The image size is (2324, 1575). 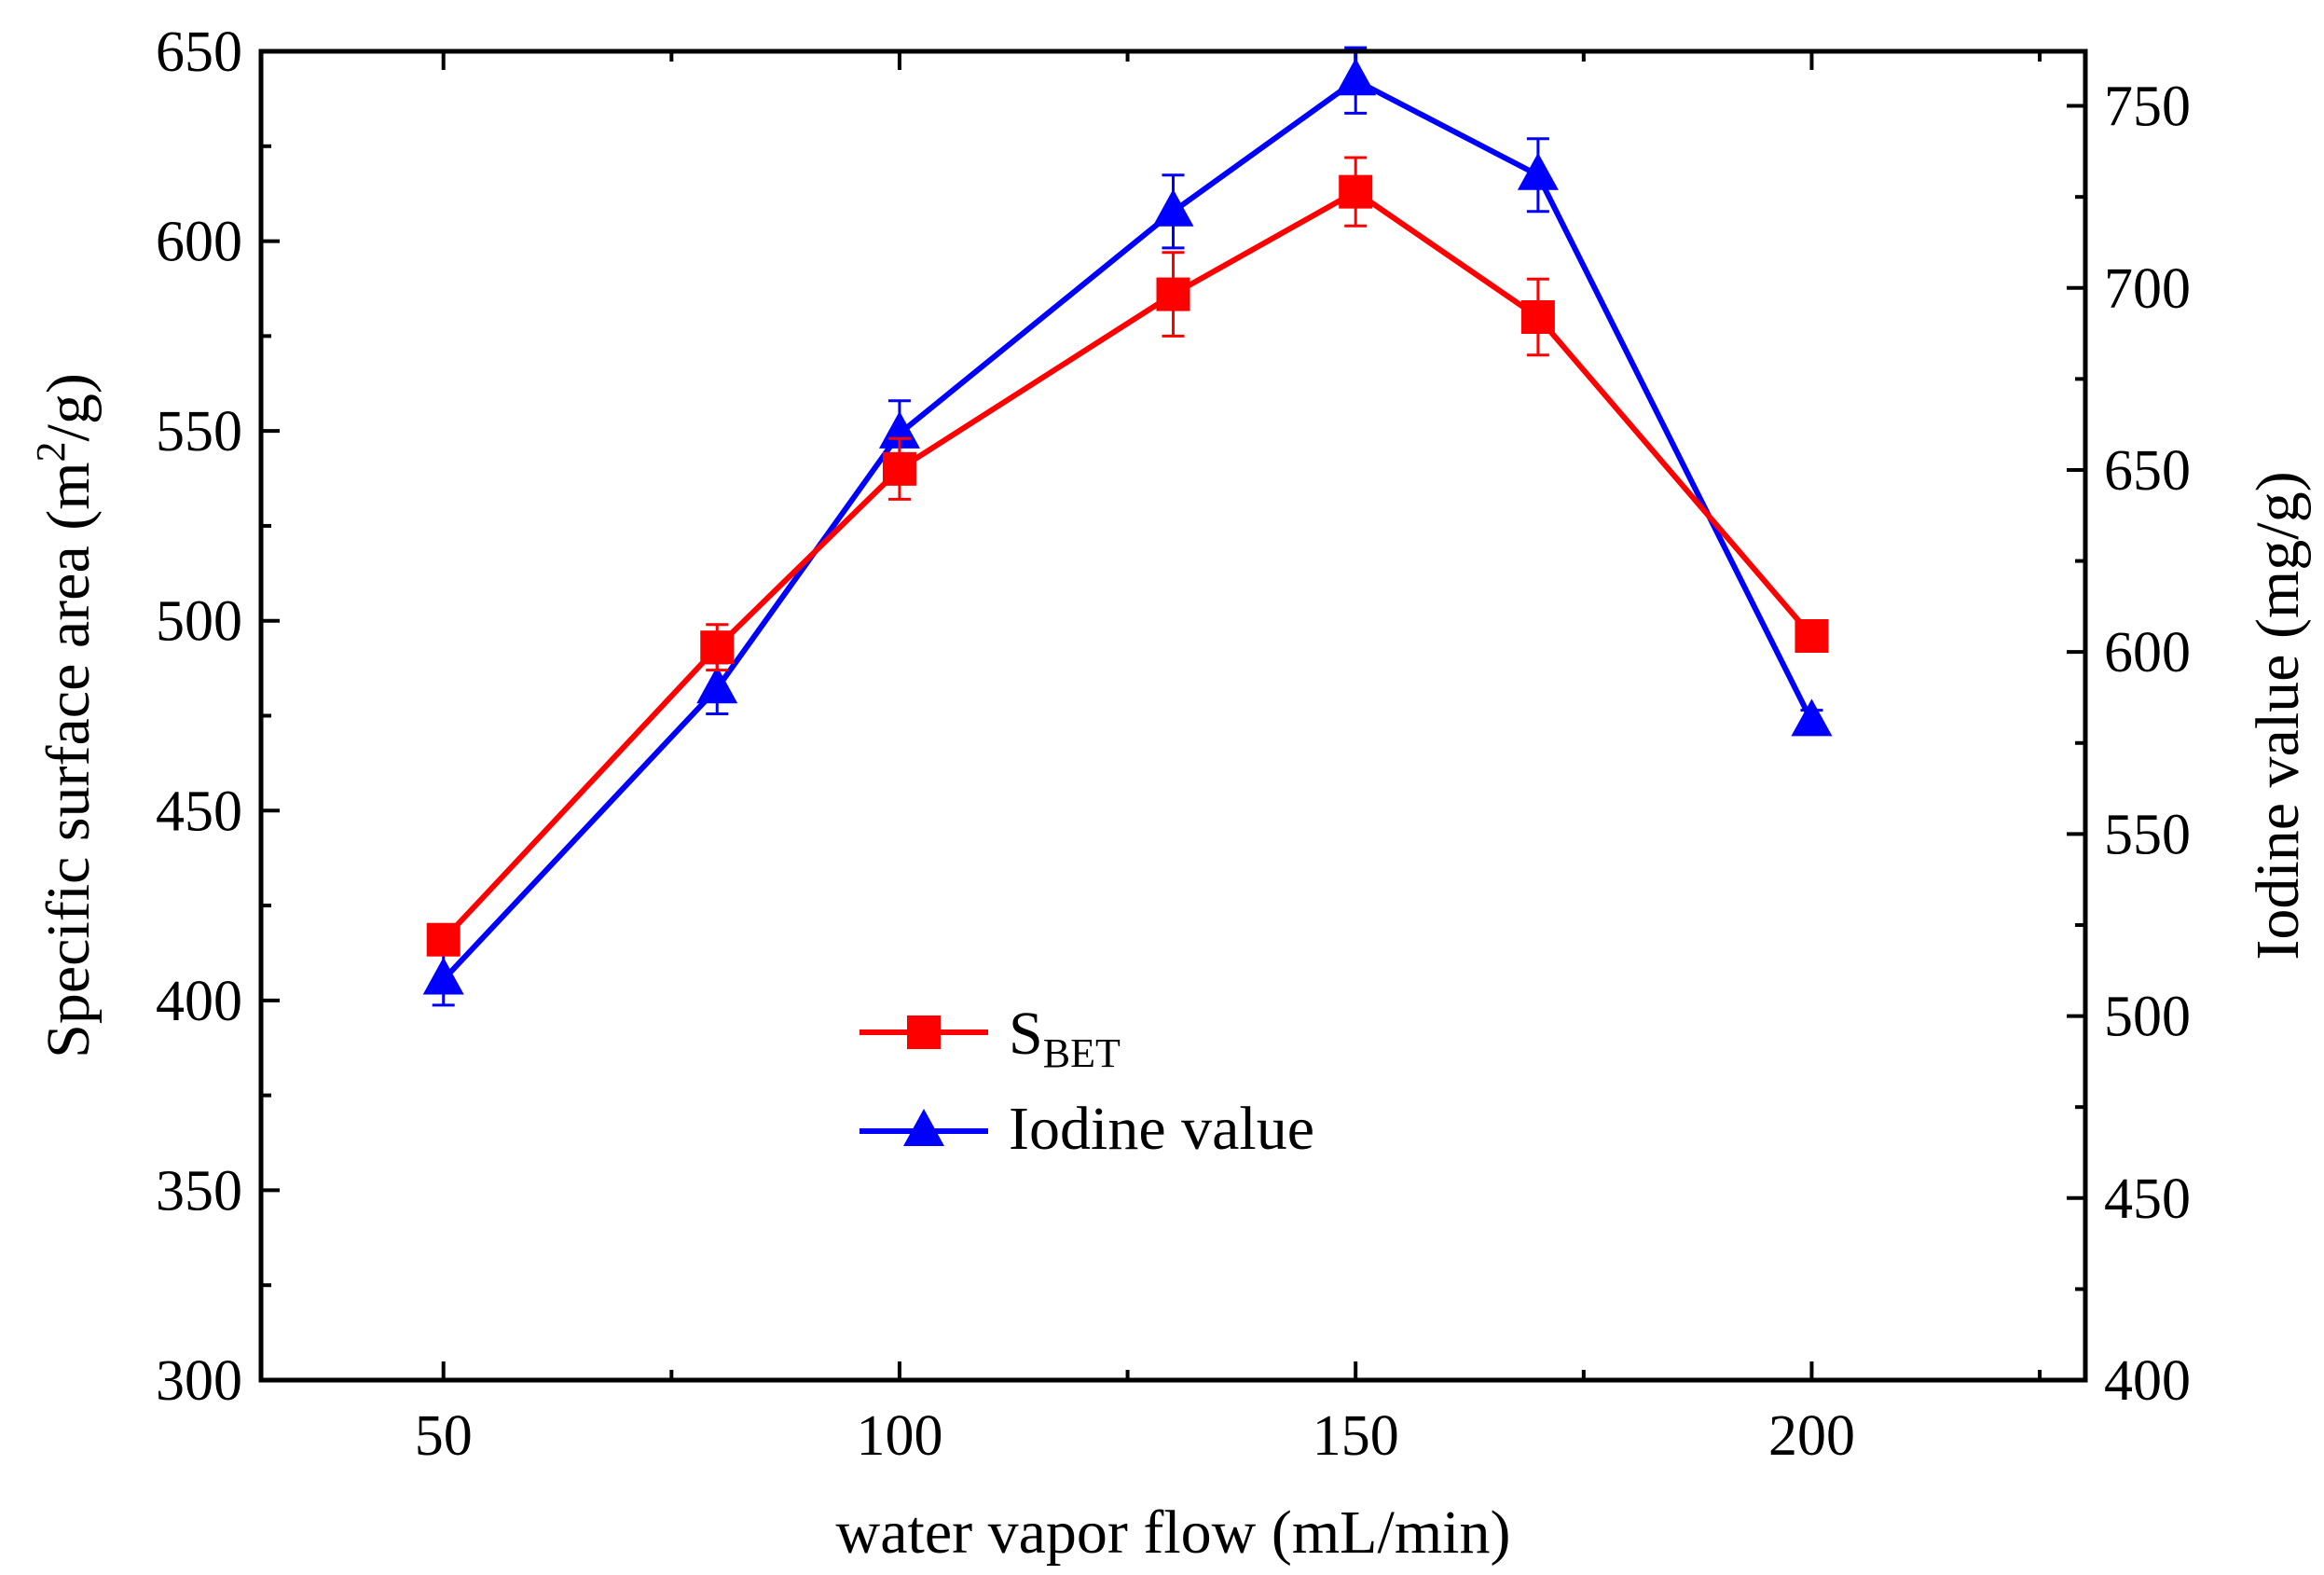 What do you see at coordinates (199, 811) in the screenshot?
I see `y-left-tick-label: 450` at bounding box center [199, 811].